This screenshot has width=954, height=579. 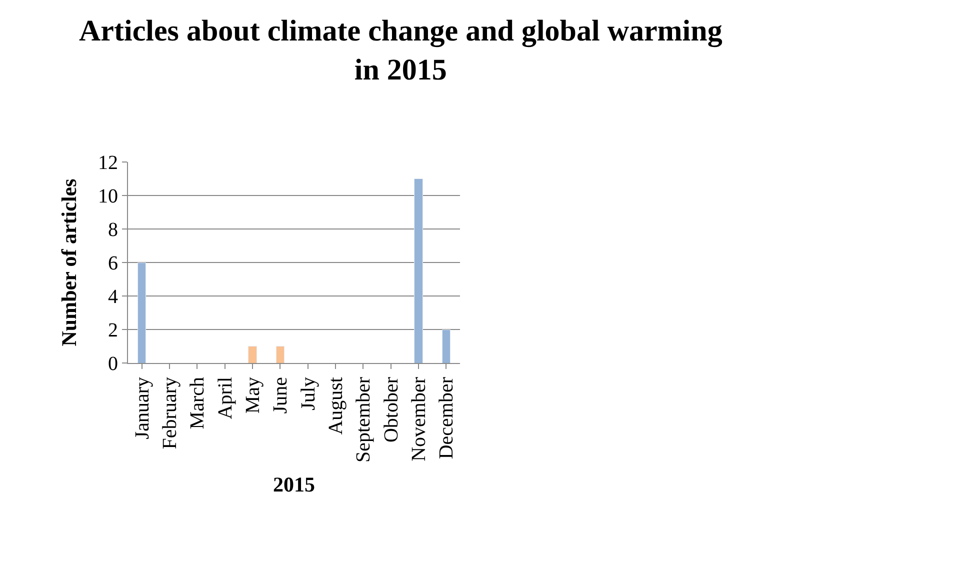 I want to click on x-tick-label: January, so click(x=142, y=408).